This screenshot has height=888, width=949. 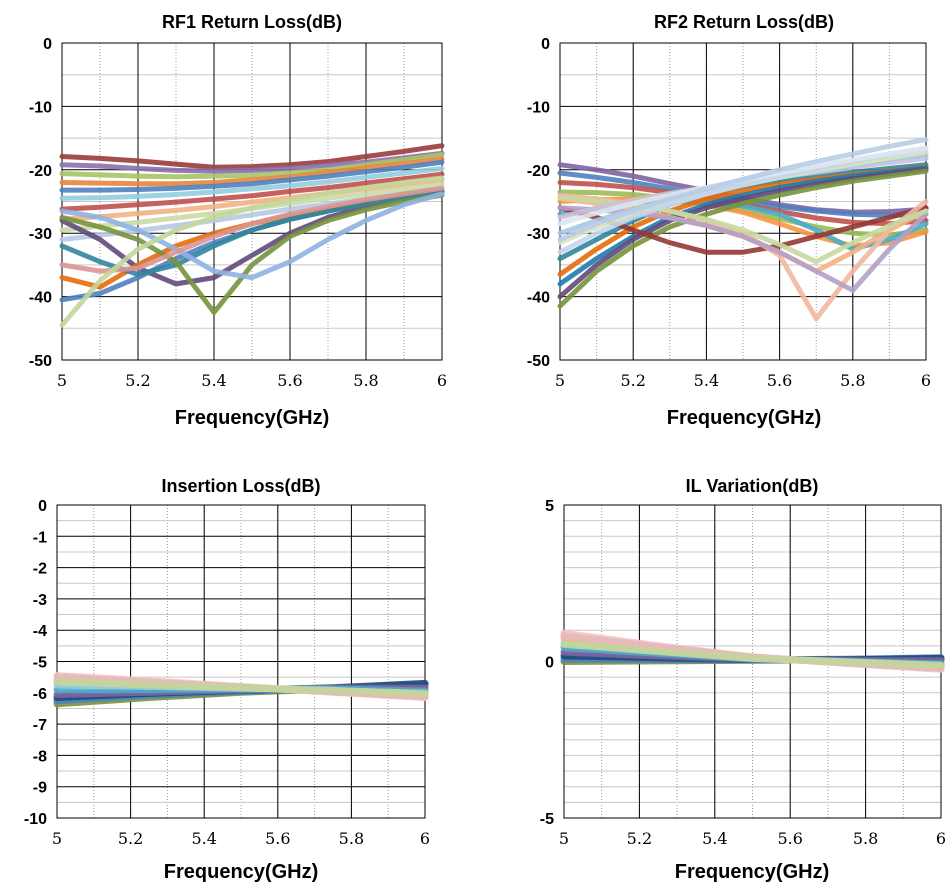 What do you see at coordinates (752, 486) in the screenshot?
I see `chart-title: IL Variation(dB)` at bounding box center [752, 486].